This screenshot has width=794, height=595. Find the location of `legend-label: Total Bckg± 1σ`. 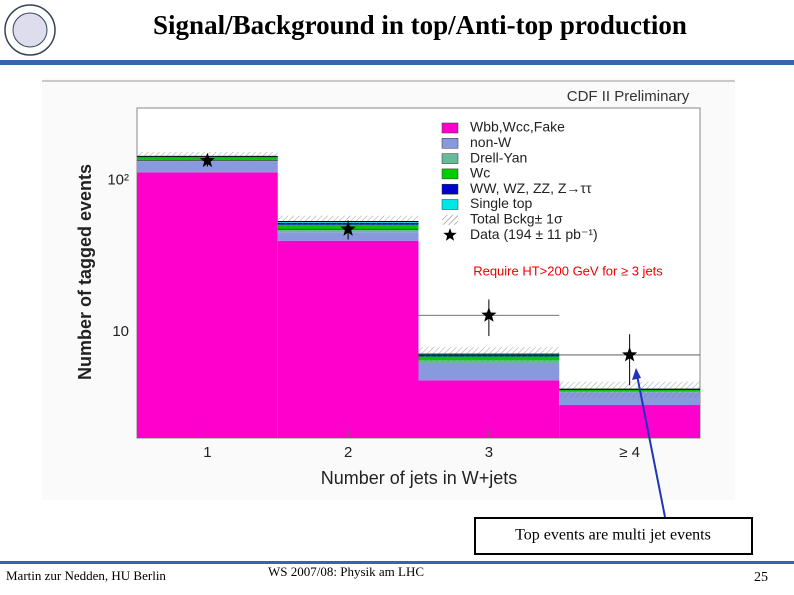

legend-label: Total Bckg± 1σ is located at coordinates (516, 219).